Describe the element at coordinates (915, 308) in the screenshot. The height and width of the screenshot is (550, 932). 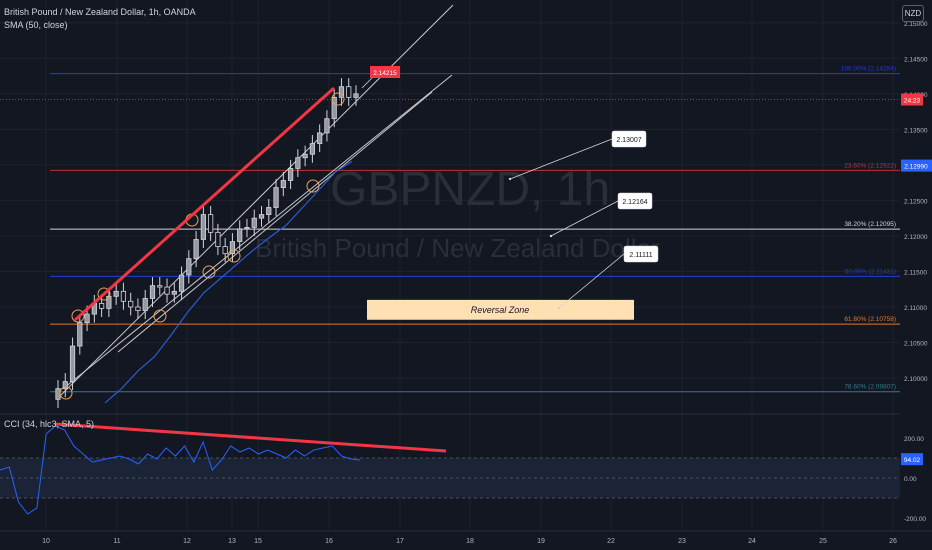
I see `price-tick-label: 2.11000` at that location.